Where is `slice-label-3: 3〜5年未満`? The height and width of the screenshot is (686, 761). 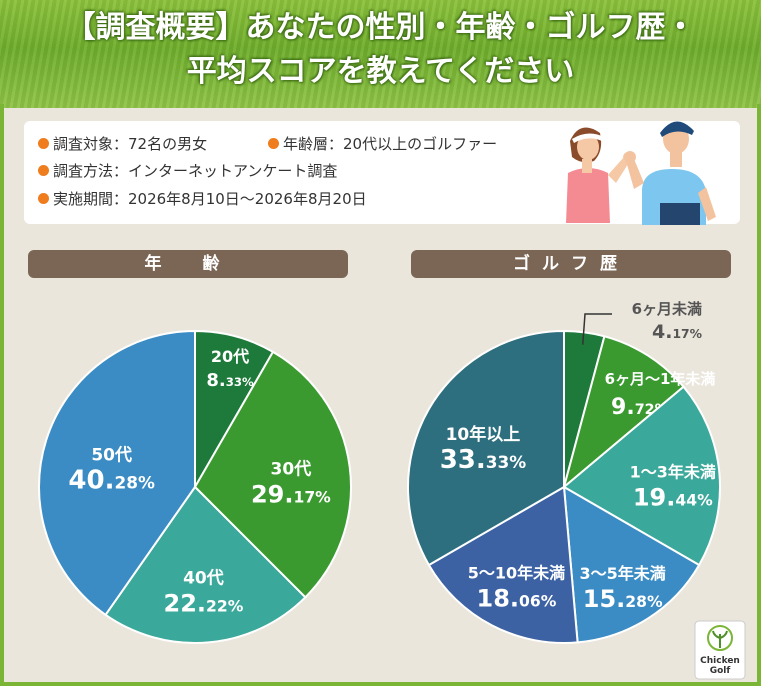
slice-label-3: 3〜5年未満 is located at coordinates (623, 573).